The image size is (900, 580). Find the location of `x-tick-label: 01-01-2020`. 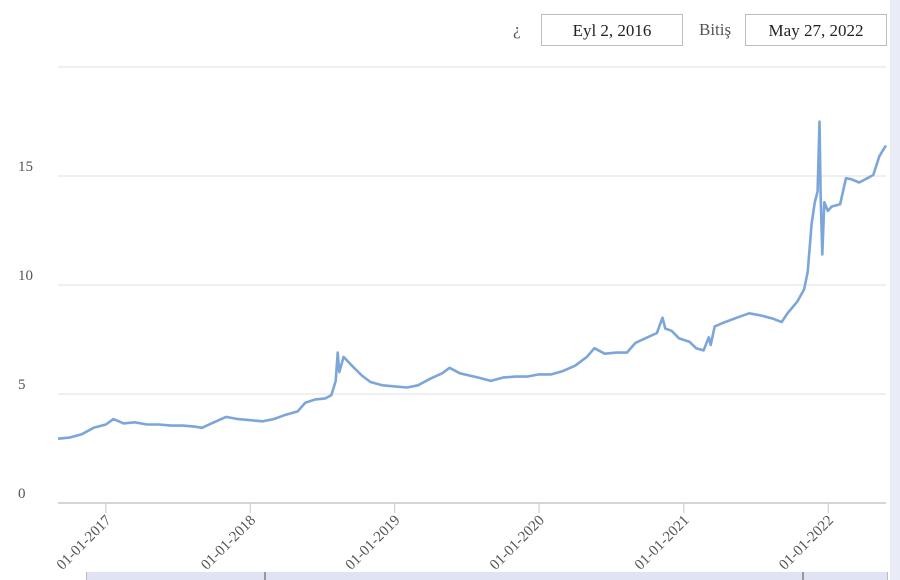

x-tick-label: 01-01-2020 is located at coordinates (517, 543).